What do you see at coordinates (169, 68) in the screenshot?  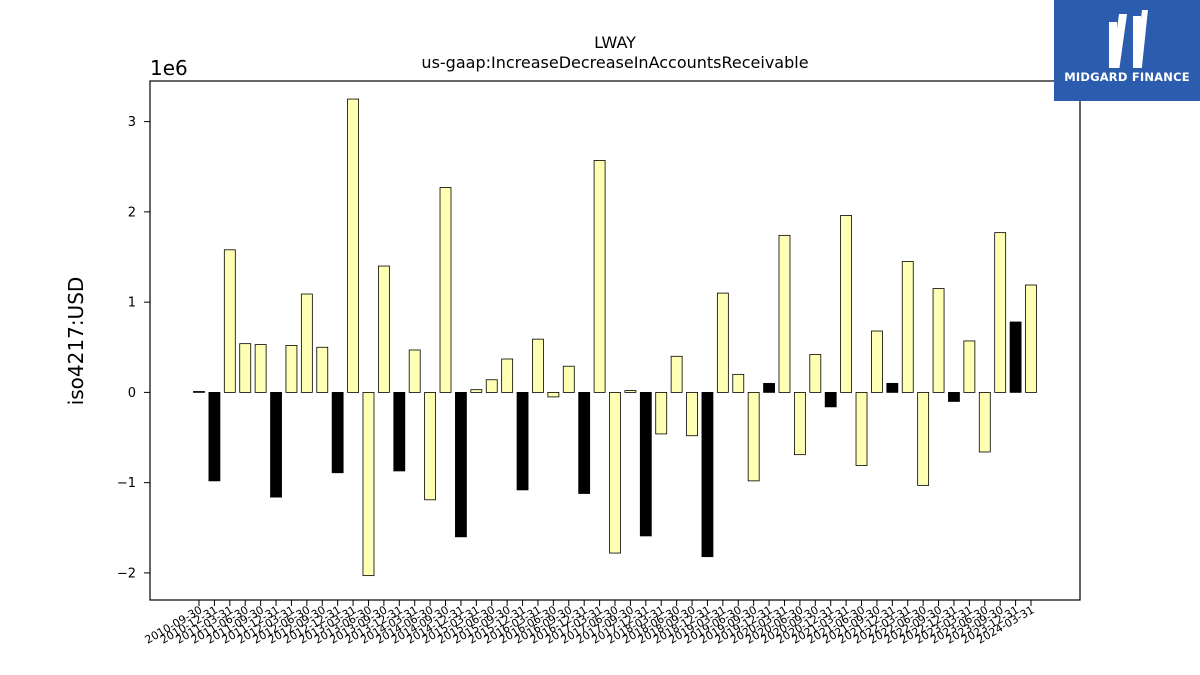 I see `y-scale-label: 1e6` at bounding box center [169, 68].